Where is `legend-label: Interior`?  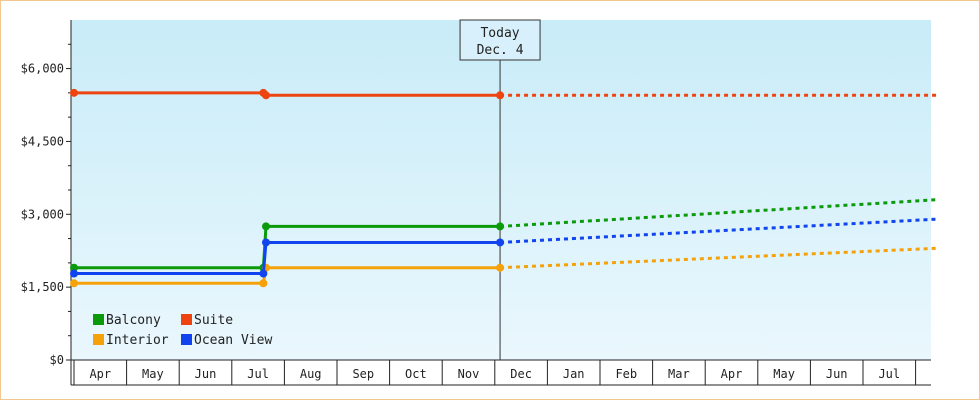
legend-label: Interior is located at coordinates (137, 340).